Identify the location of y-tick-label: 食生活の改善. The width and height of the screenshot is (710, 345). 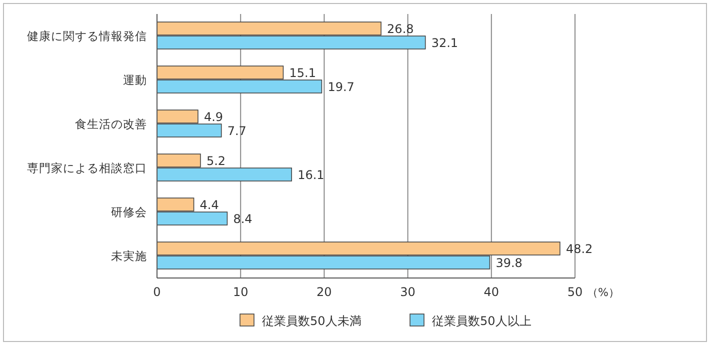
(111, 124).